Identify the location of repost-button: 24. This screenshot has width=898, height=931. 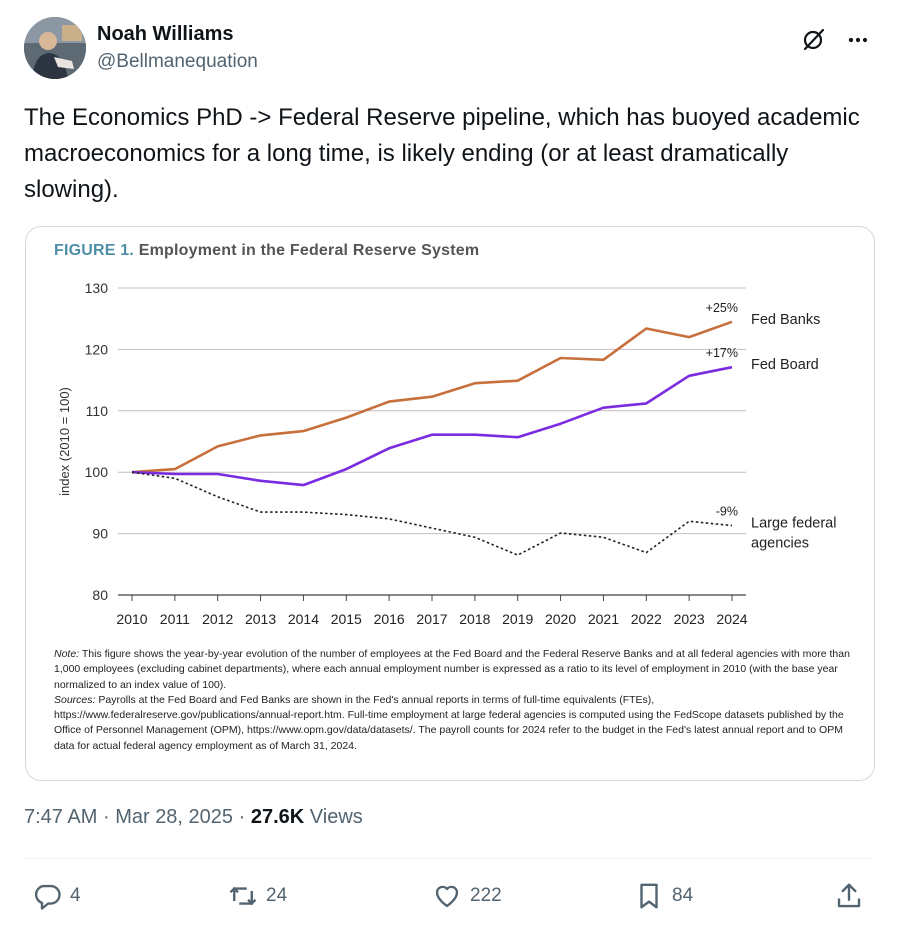
(257, 896).